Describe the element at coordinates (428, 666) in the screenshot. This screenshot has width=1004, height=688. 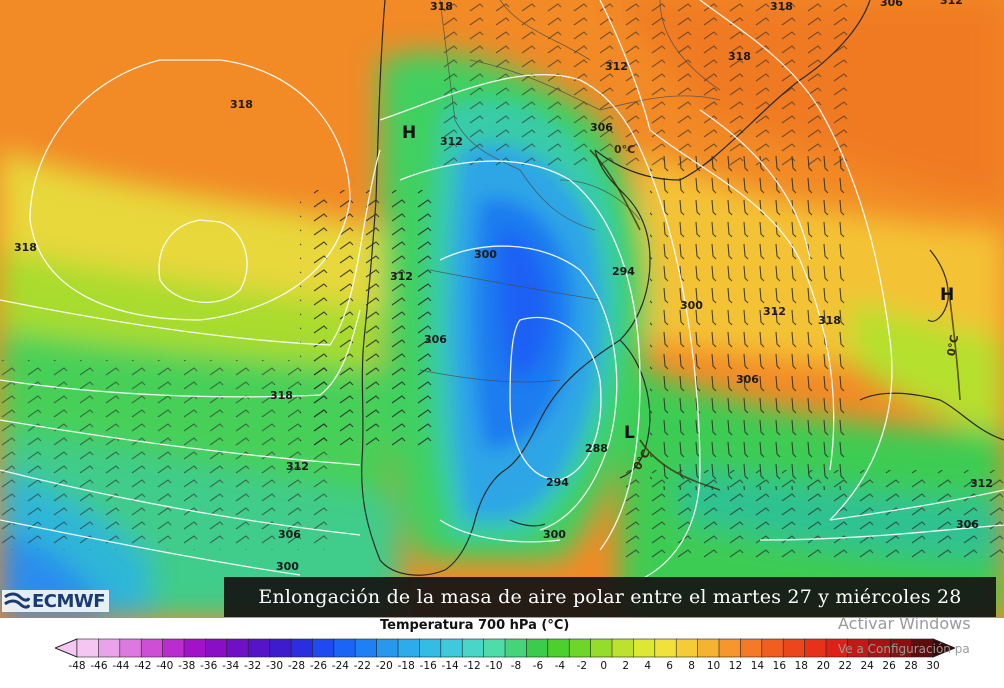
I see `color-scale-tick-label: -16` at that location.